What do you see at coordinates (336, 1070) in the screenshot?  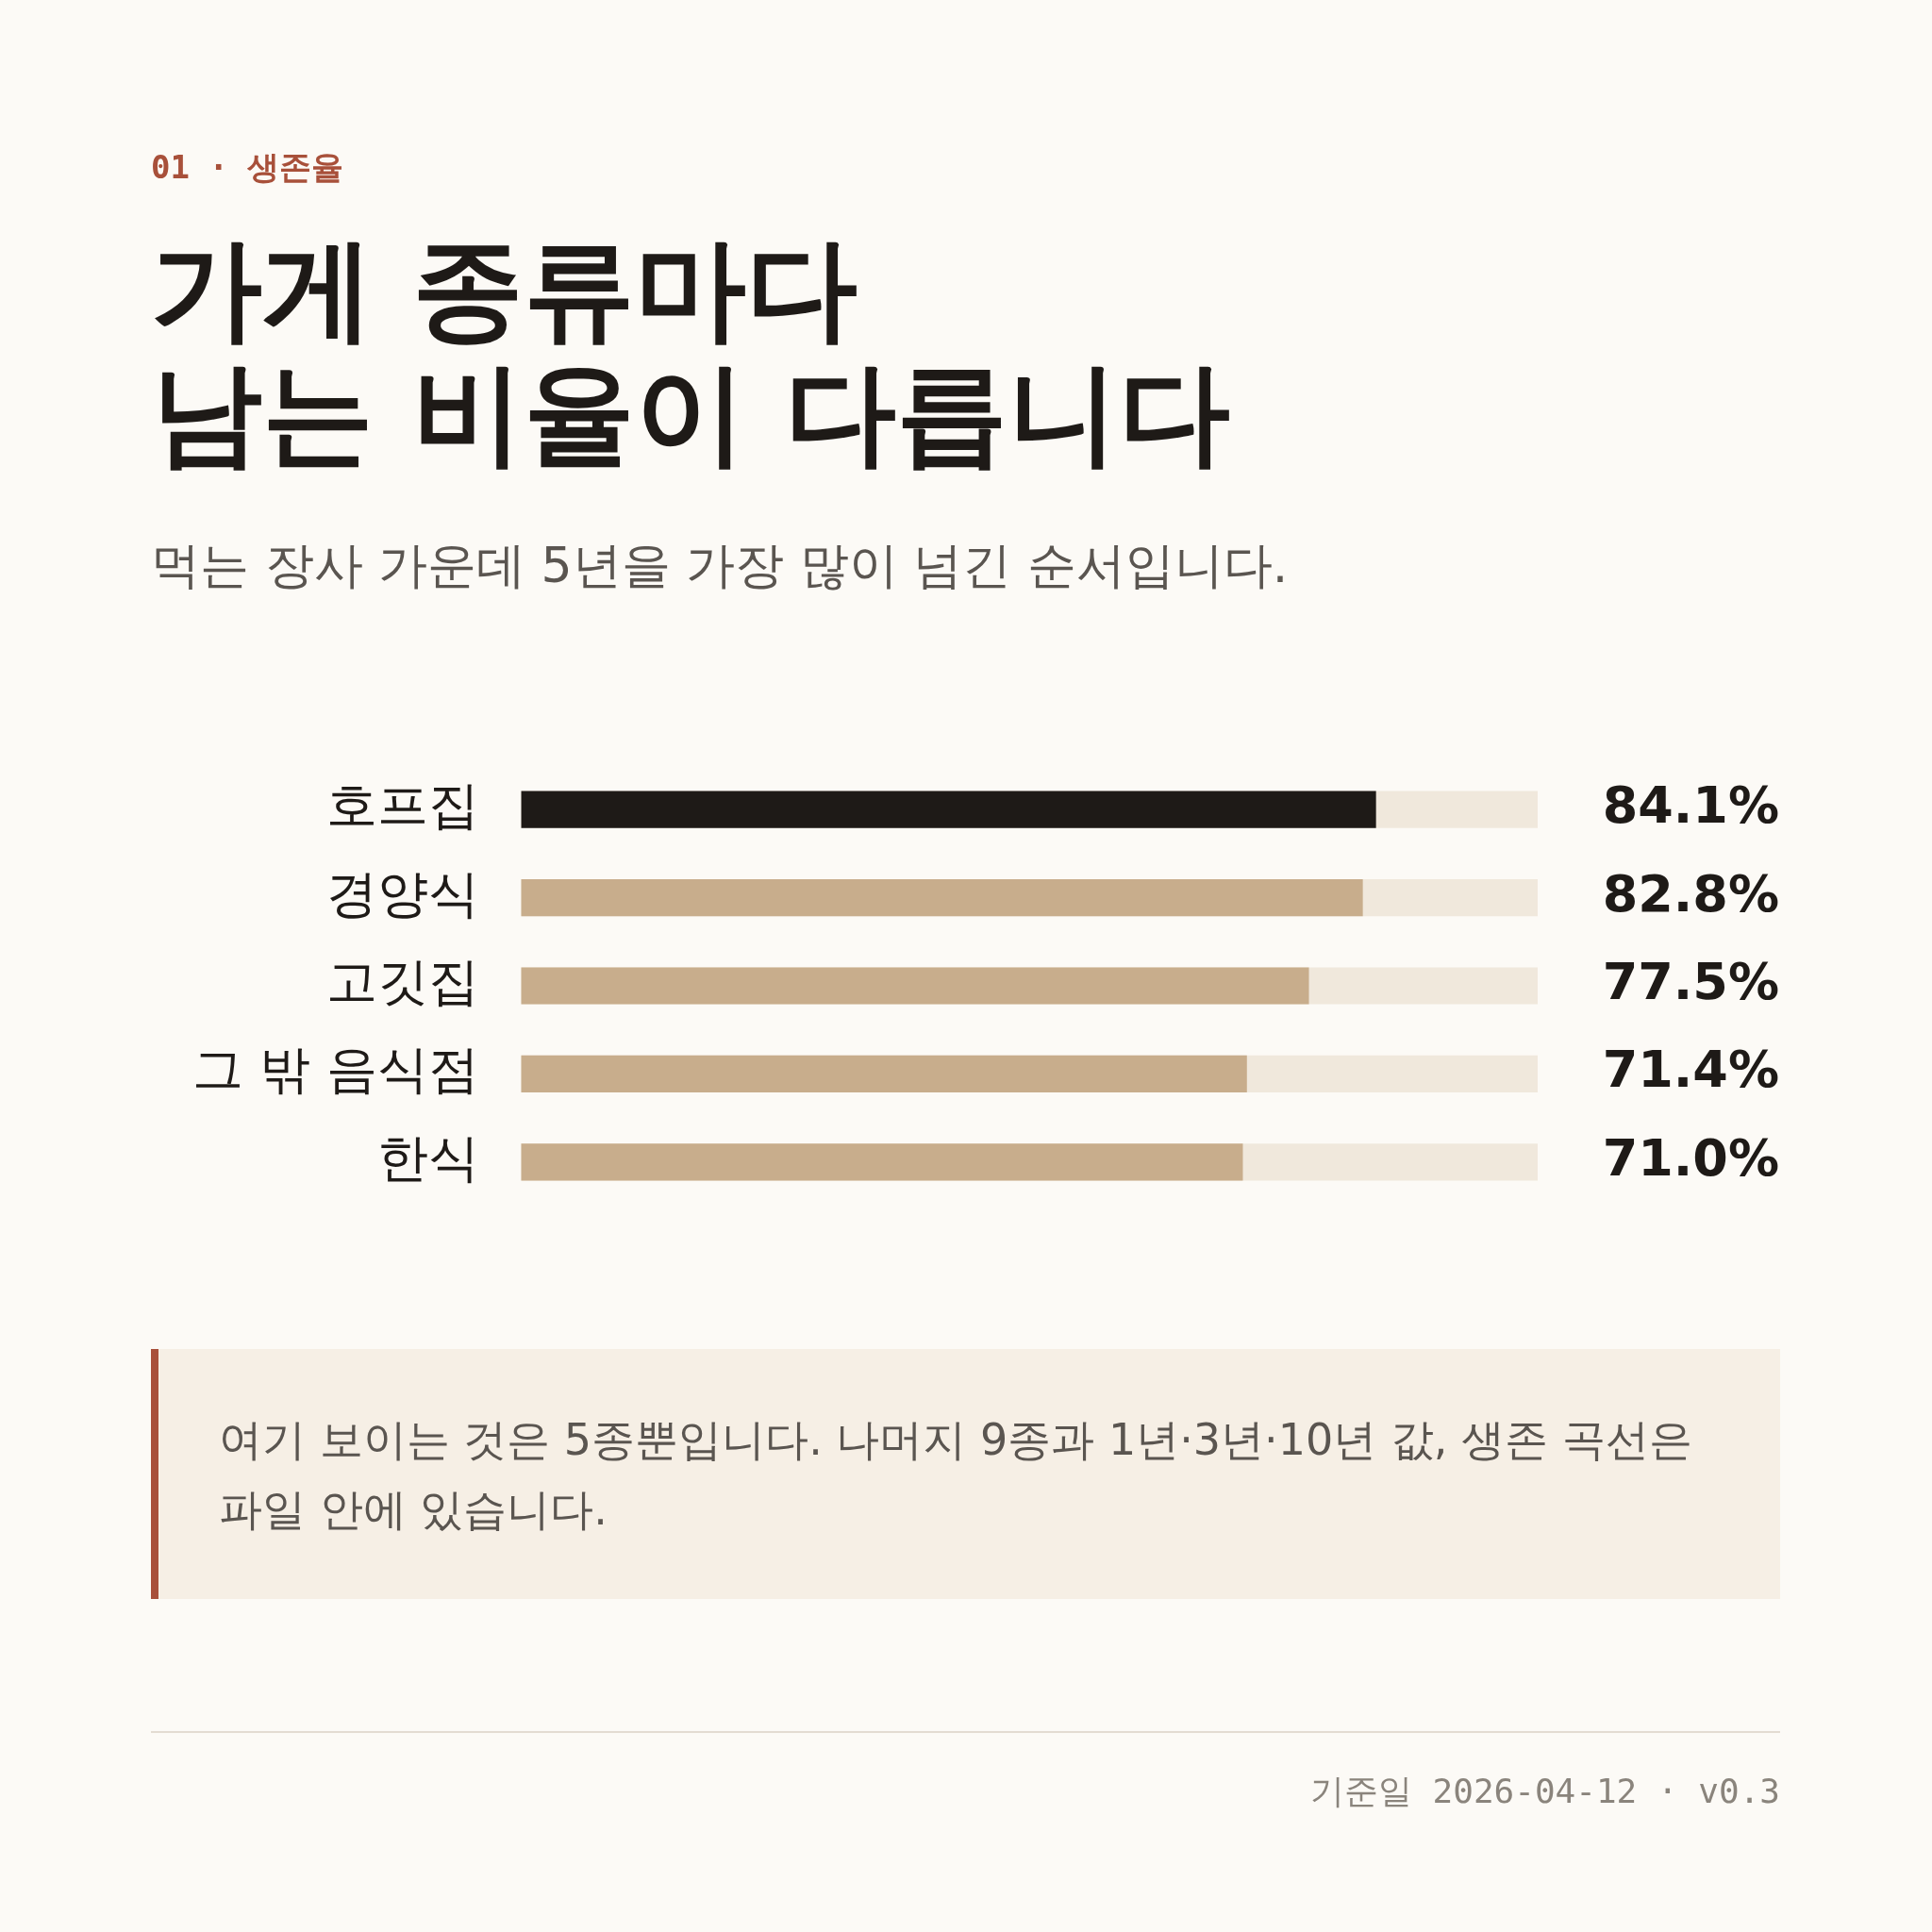 I see `y-tick-label: 그 밖 음식점` at bounding box center [336, 1070].